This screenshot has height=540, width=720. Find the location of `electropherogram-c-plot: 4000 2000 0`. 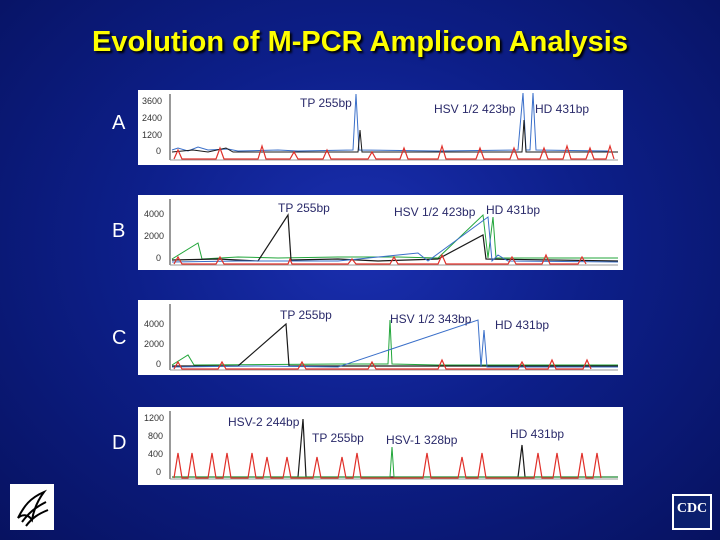

electropherogram-c-plot: 4000 2000 0 is located at coordinates (381, 337).